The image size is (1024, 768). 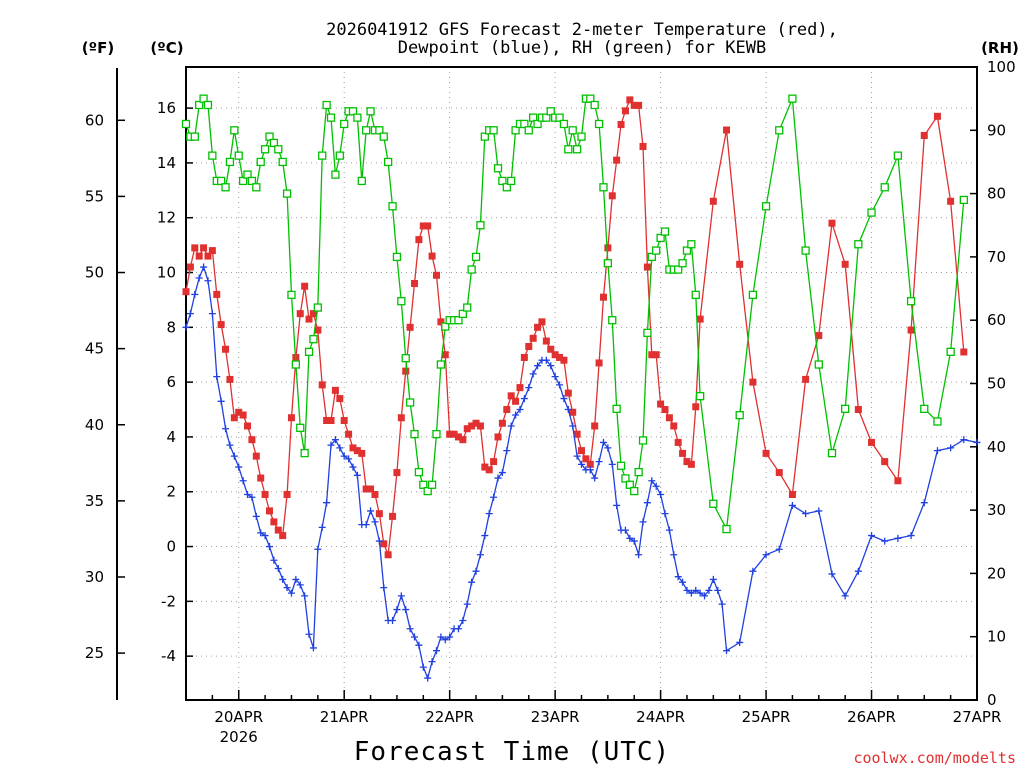 What do you see at coordinates (171, 437) in the screenshot?
I see `celsius-tick-label: 4` at bounding box center [171, 437].